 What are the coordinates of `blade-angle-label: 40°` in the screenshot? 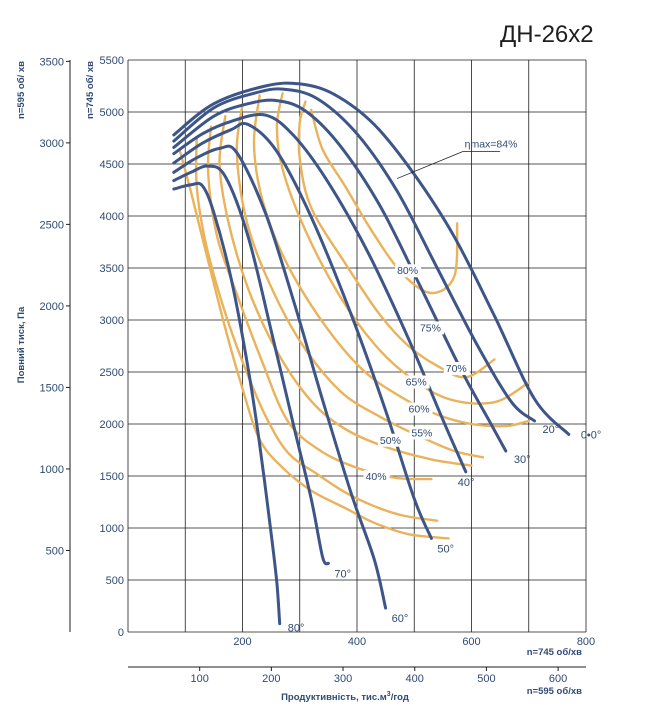 It's located at (466, 483).